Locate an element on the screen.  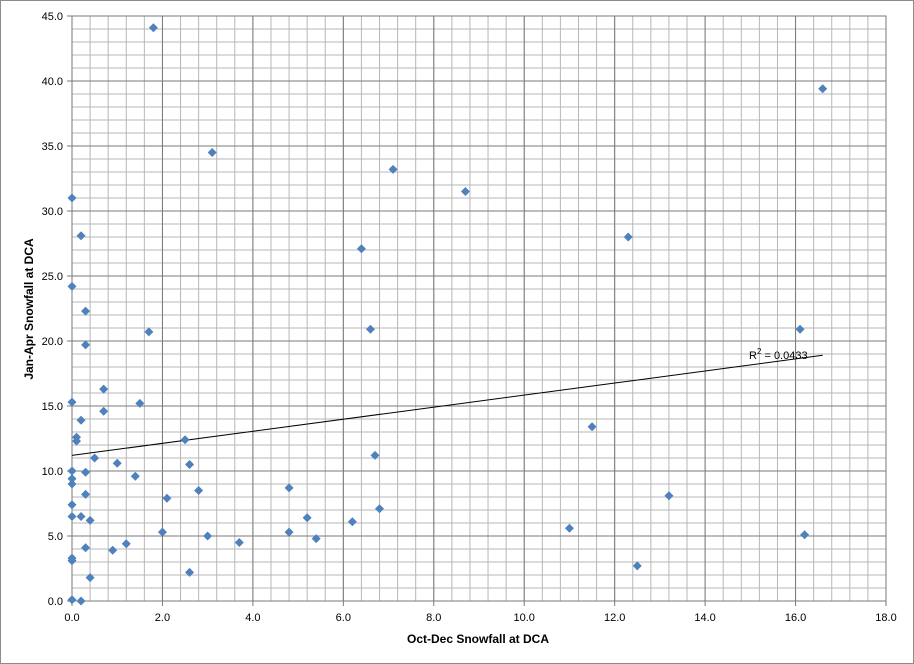
trendline is located at coordinates (447, 405).